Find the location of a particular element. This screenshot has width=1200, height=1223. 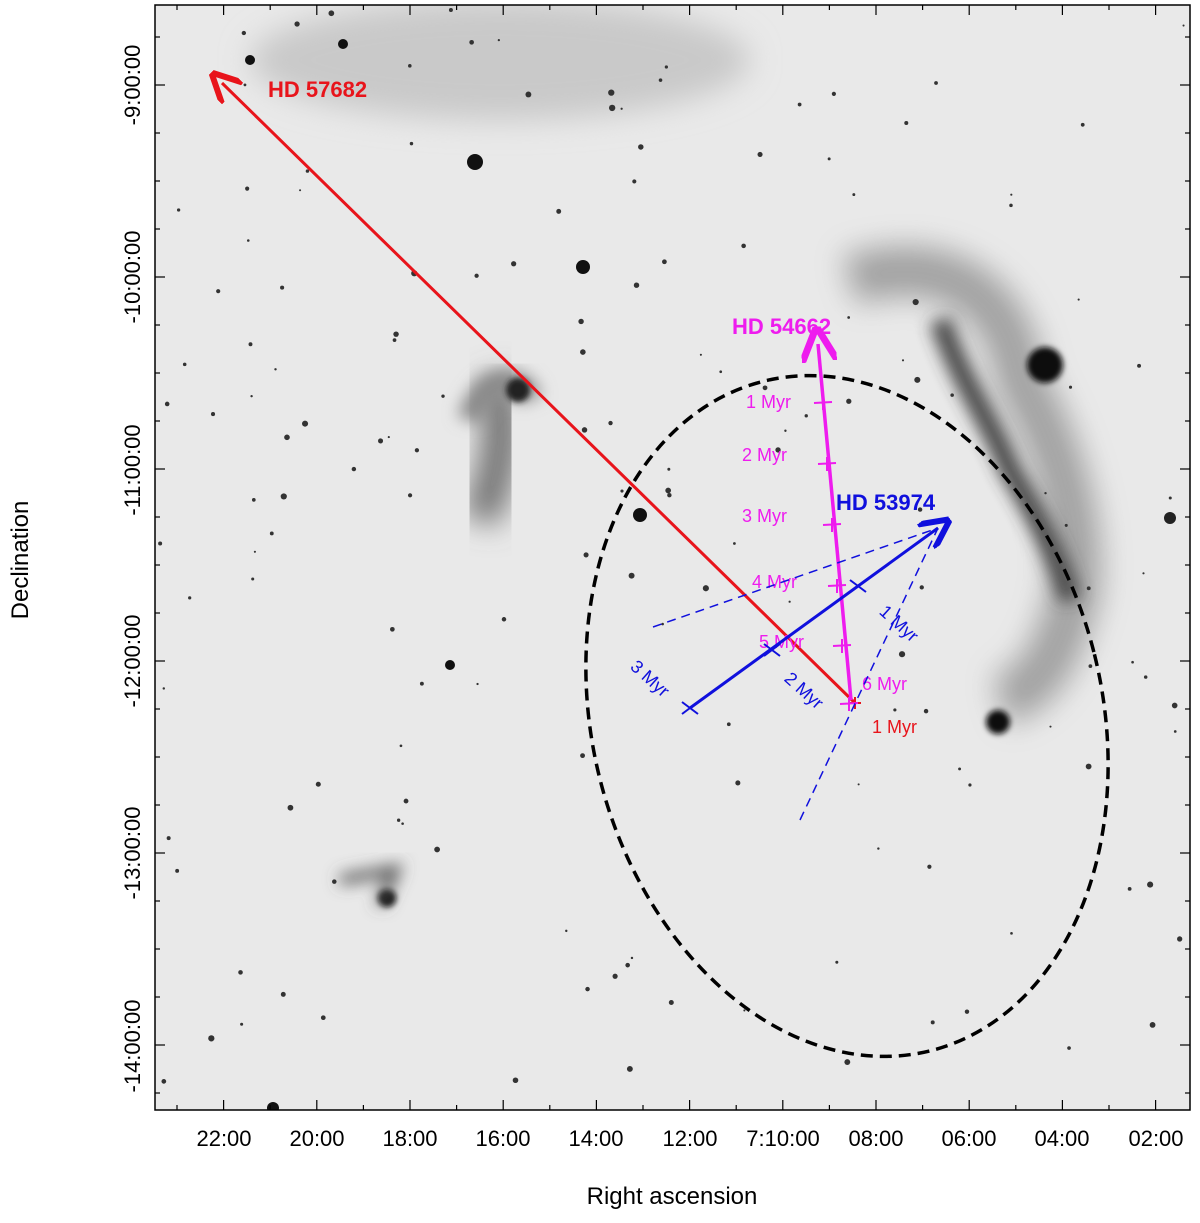

x-tick-label: 7:10:00 is located at coordinates (782, 1138).